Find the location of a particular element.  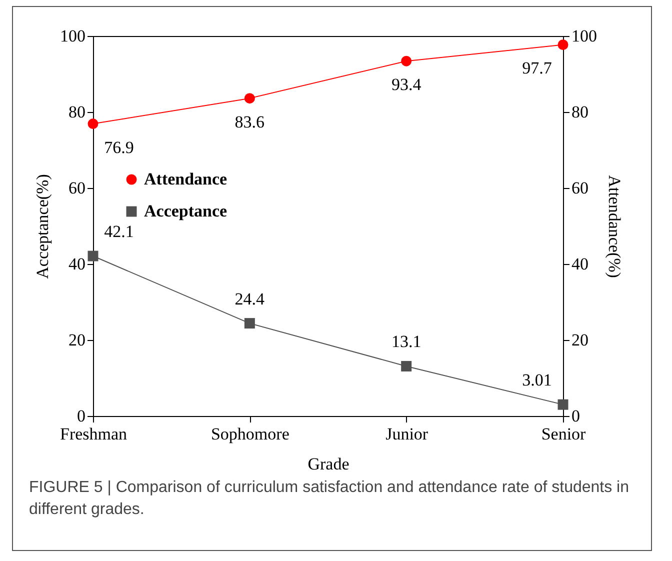

y-tick-label: 100 is located at coordinates (73, 36).